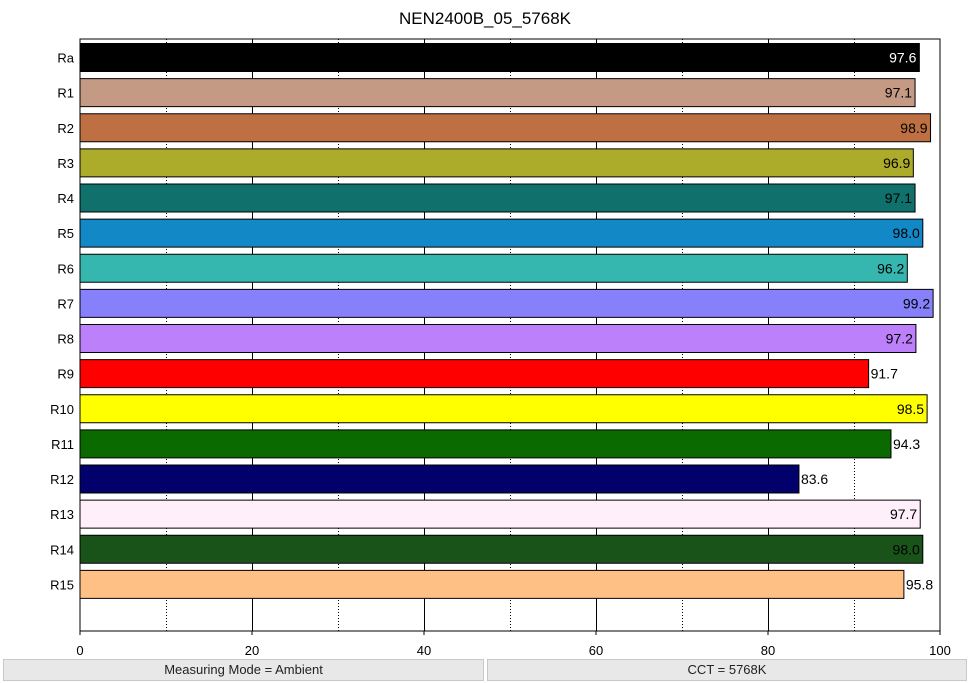  I want to click on category-label: R15, so click(62, 584).